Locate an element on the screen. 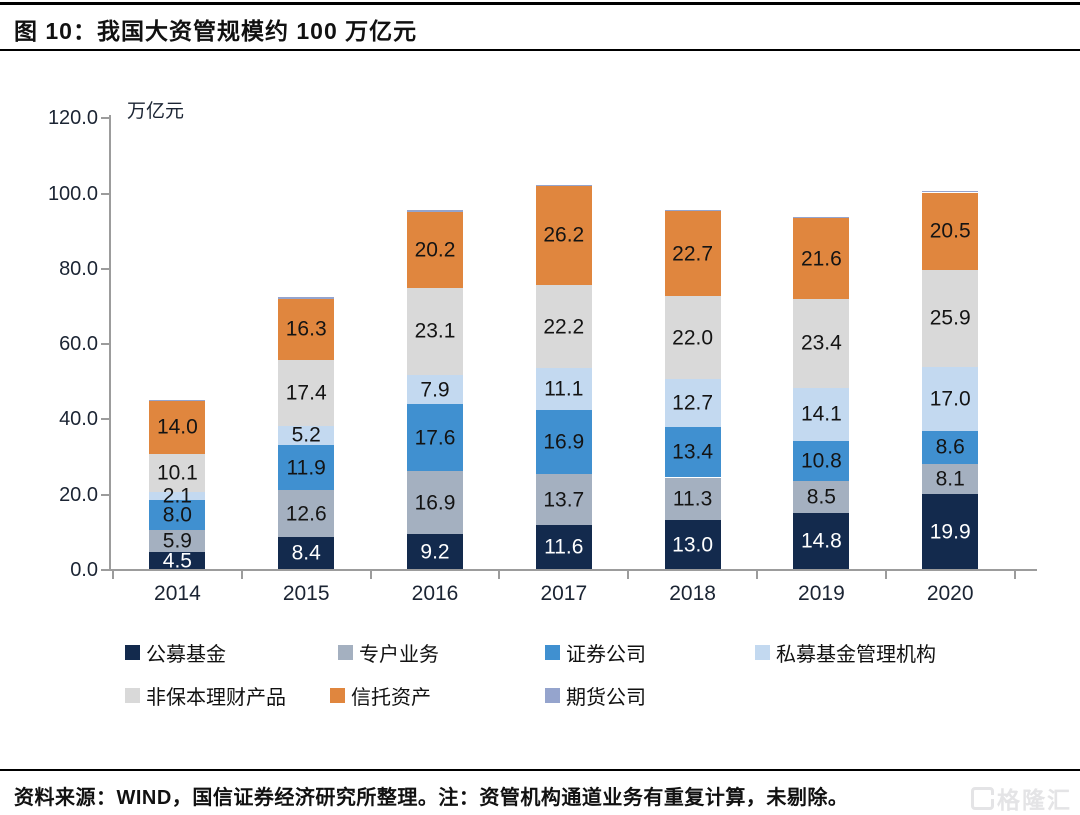  gelonghui-logo-icon is located at coordinates (982, 798).